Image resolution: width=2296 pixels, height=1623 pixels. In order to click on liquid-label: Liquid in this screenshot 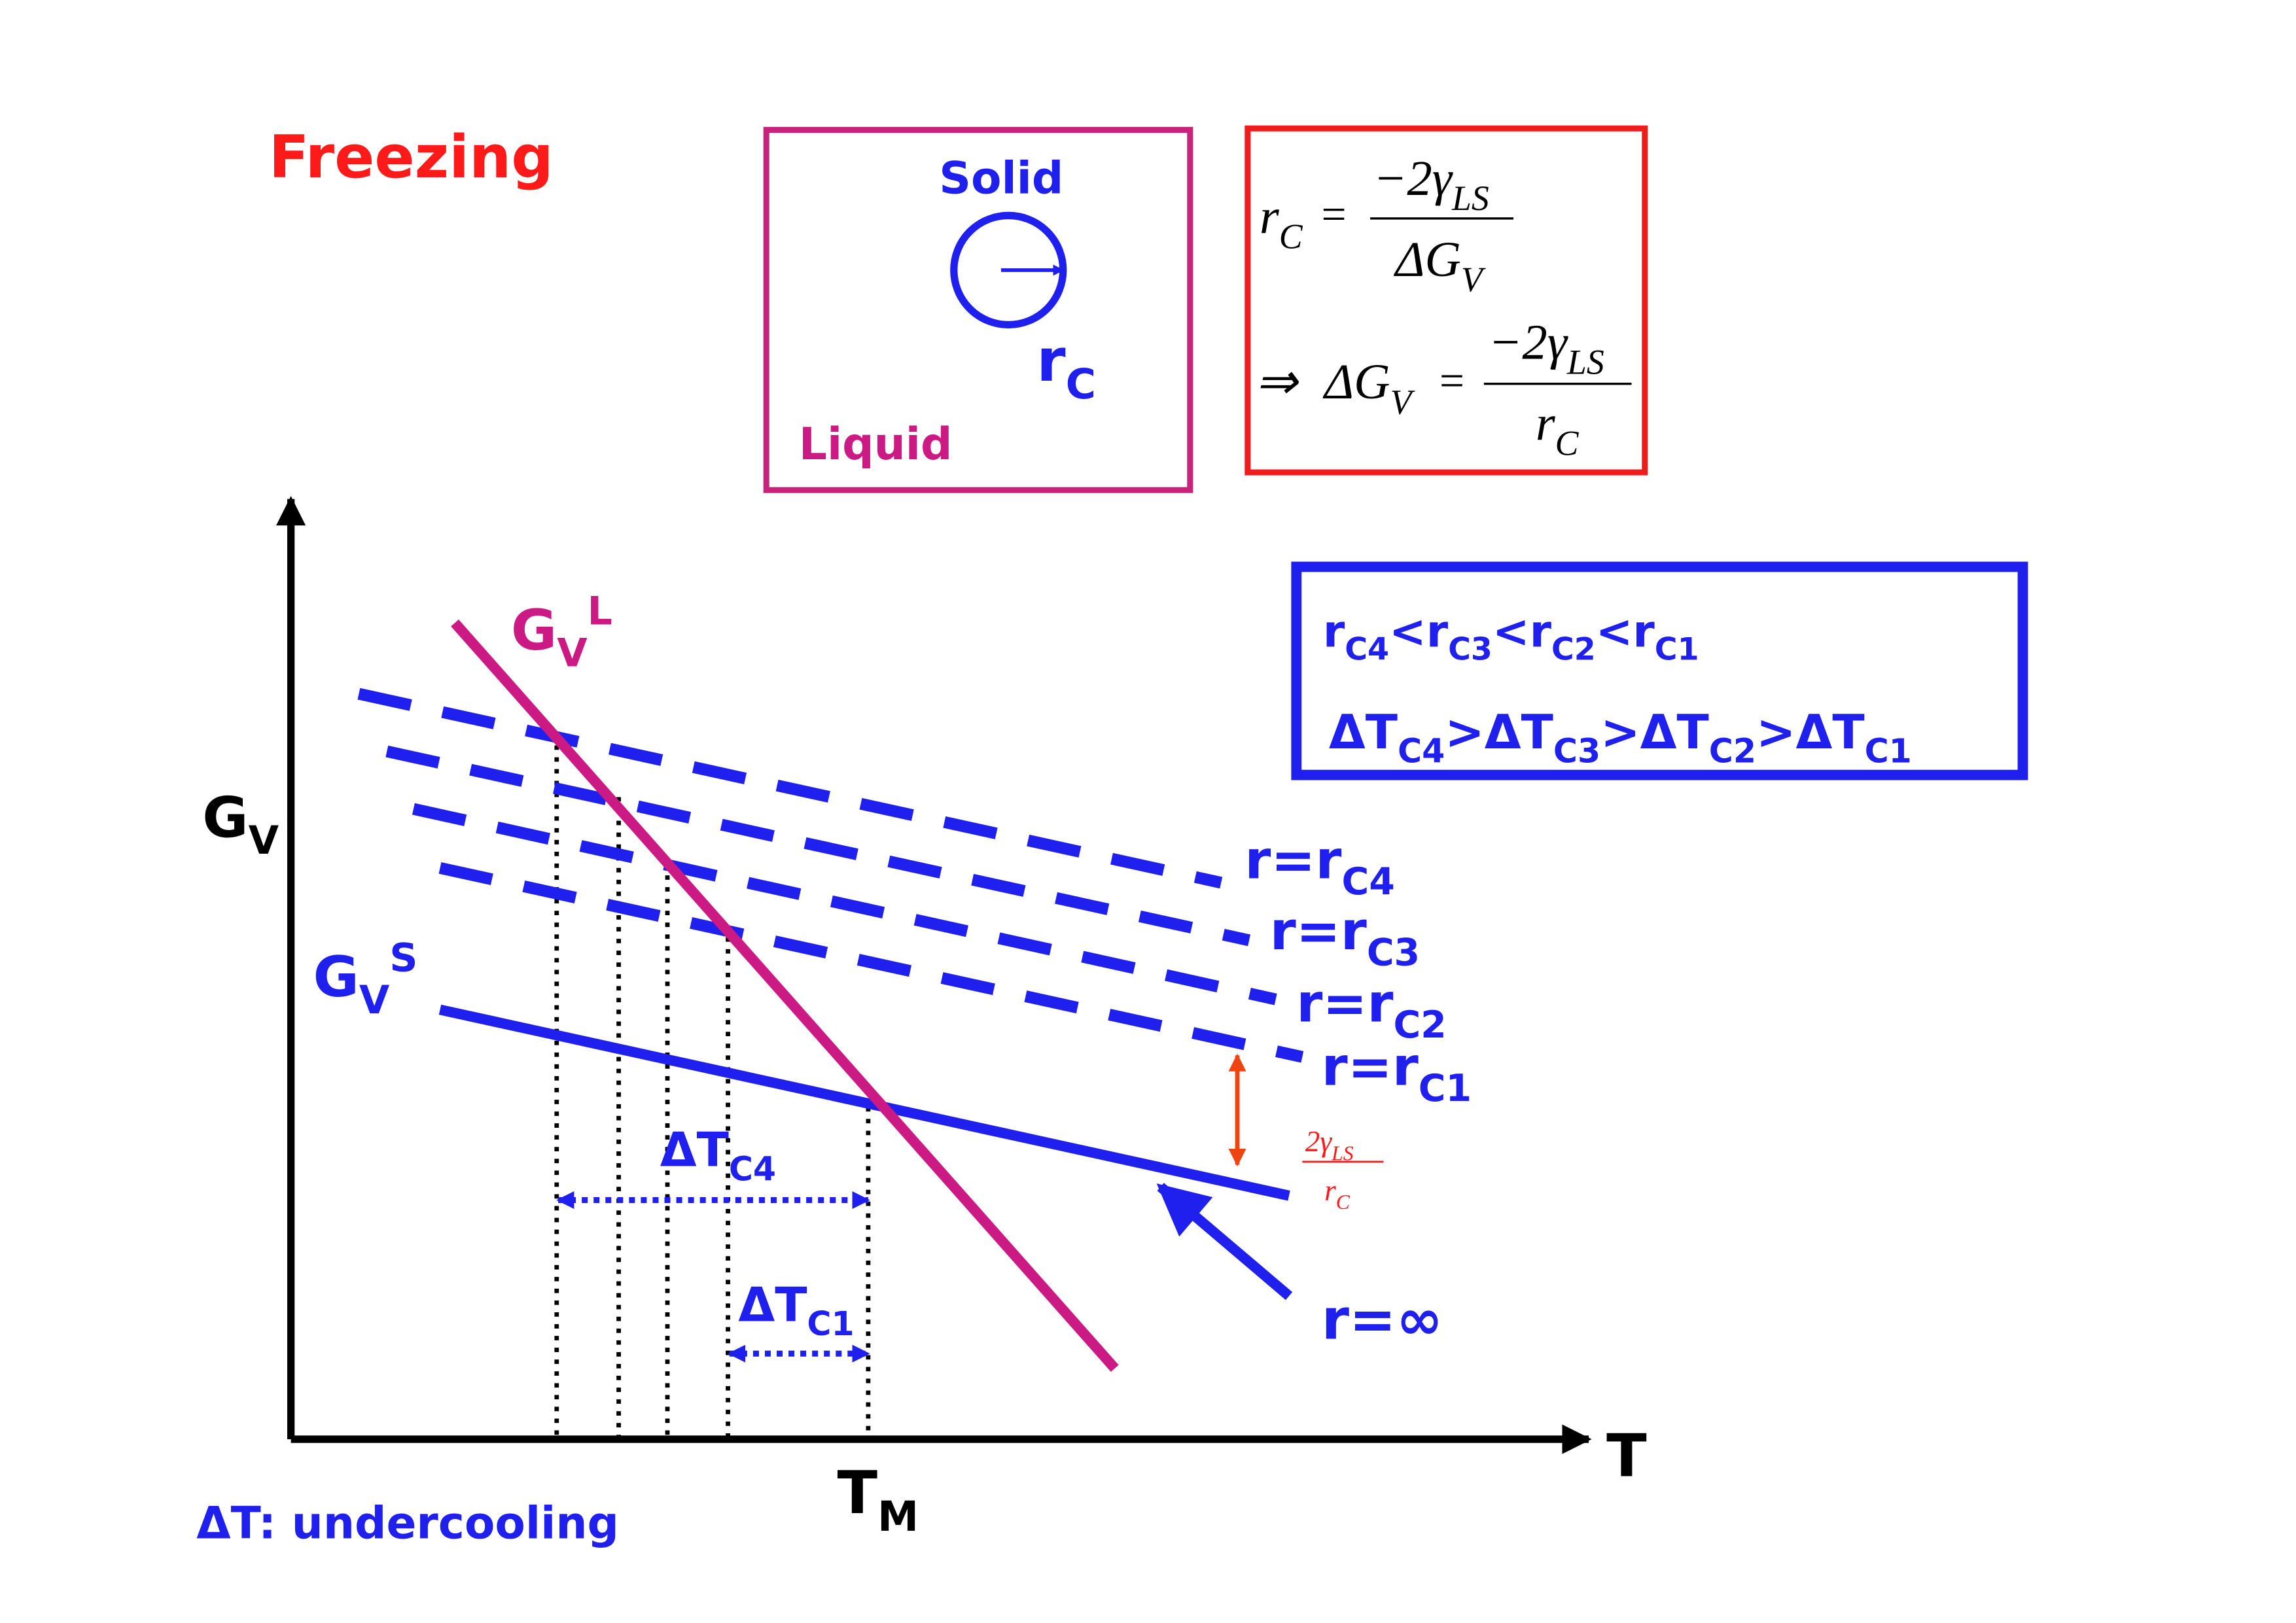, I will do `click(876, 444)`.